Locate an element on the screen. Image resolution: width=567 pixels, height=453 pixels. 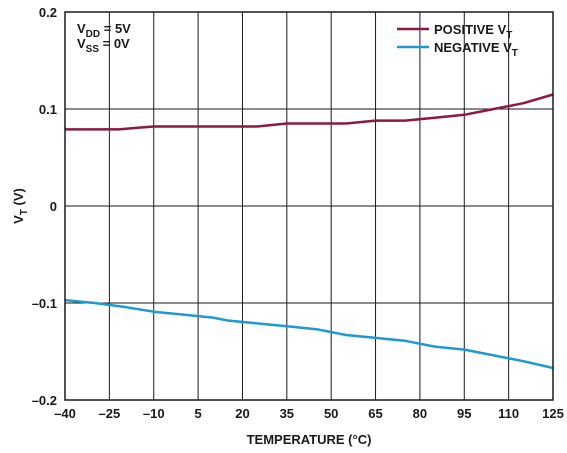
x-tick-label: –10 is located at coordinates (154, 413).